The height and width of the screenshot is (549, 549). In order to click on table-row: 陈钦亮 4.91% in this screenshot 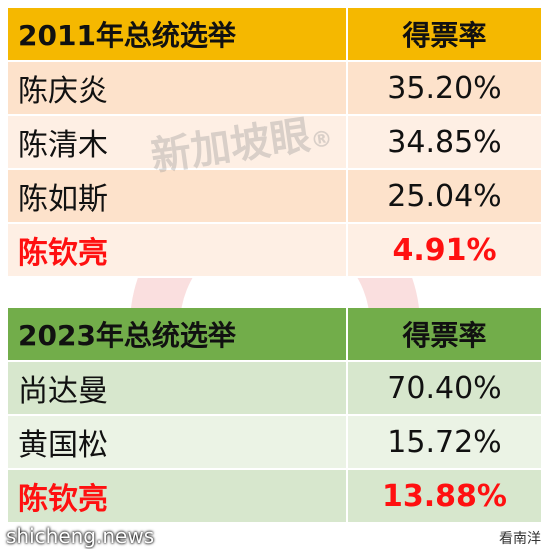, I will do `click(274, 251)`.